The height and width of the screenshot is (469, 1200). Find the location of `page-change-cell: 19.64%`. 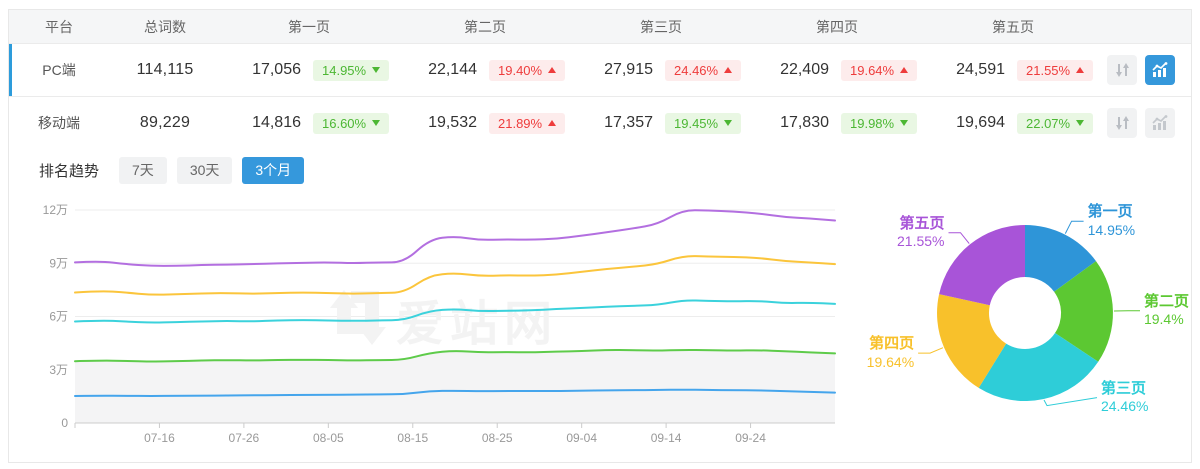

page-change-cell: 19.64% is located at coordinates (880, 70).